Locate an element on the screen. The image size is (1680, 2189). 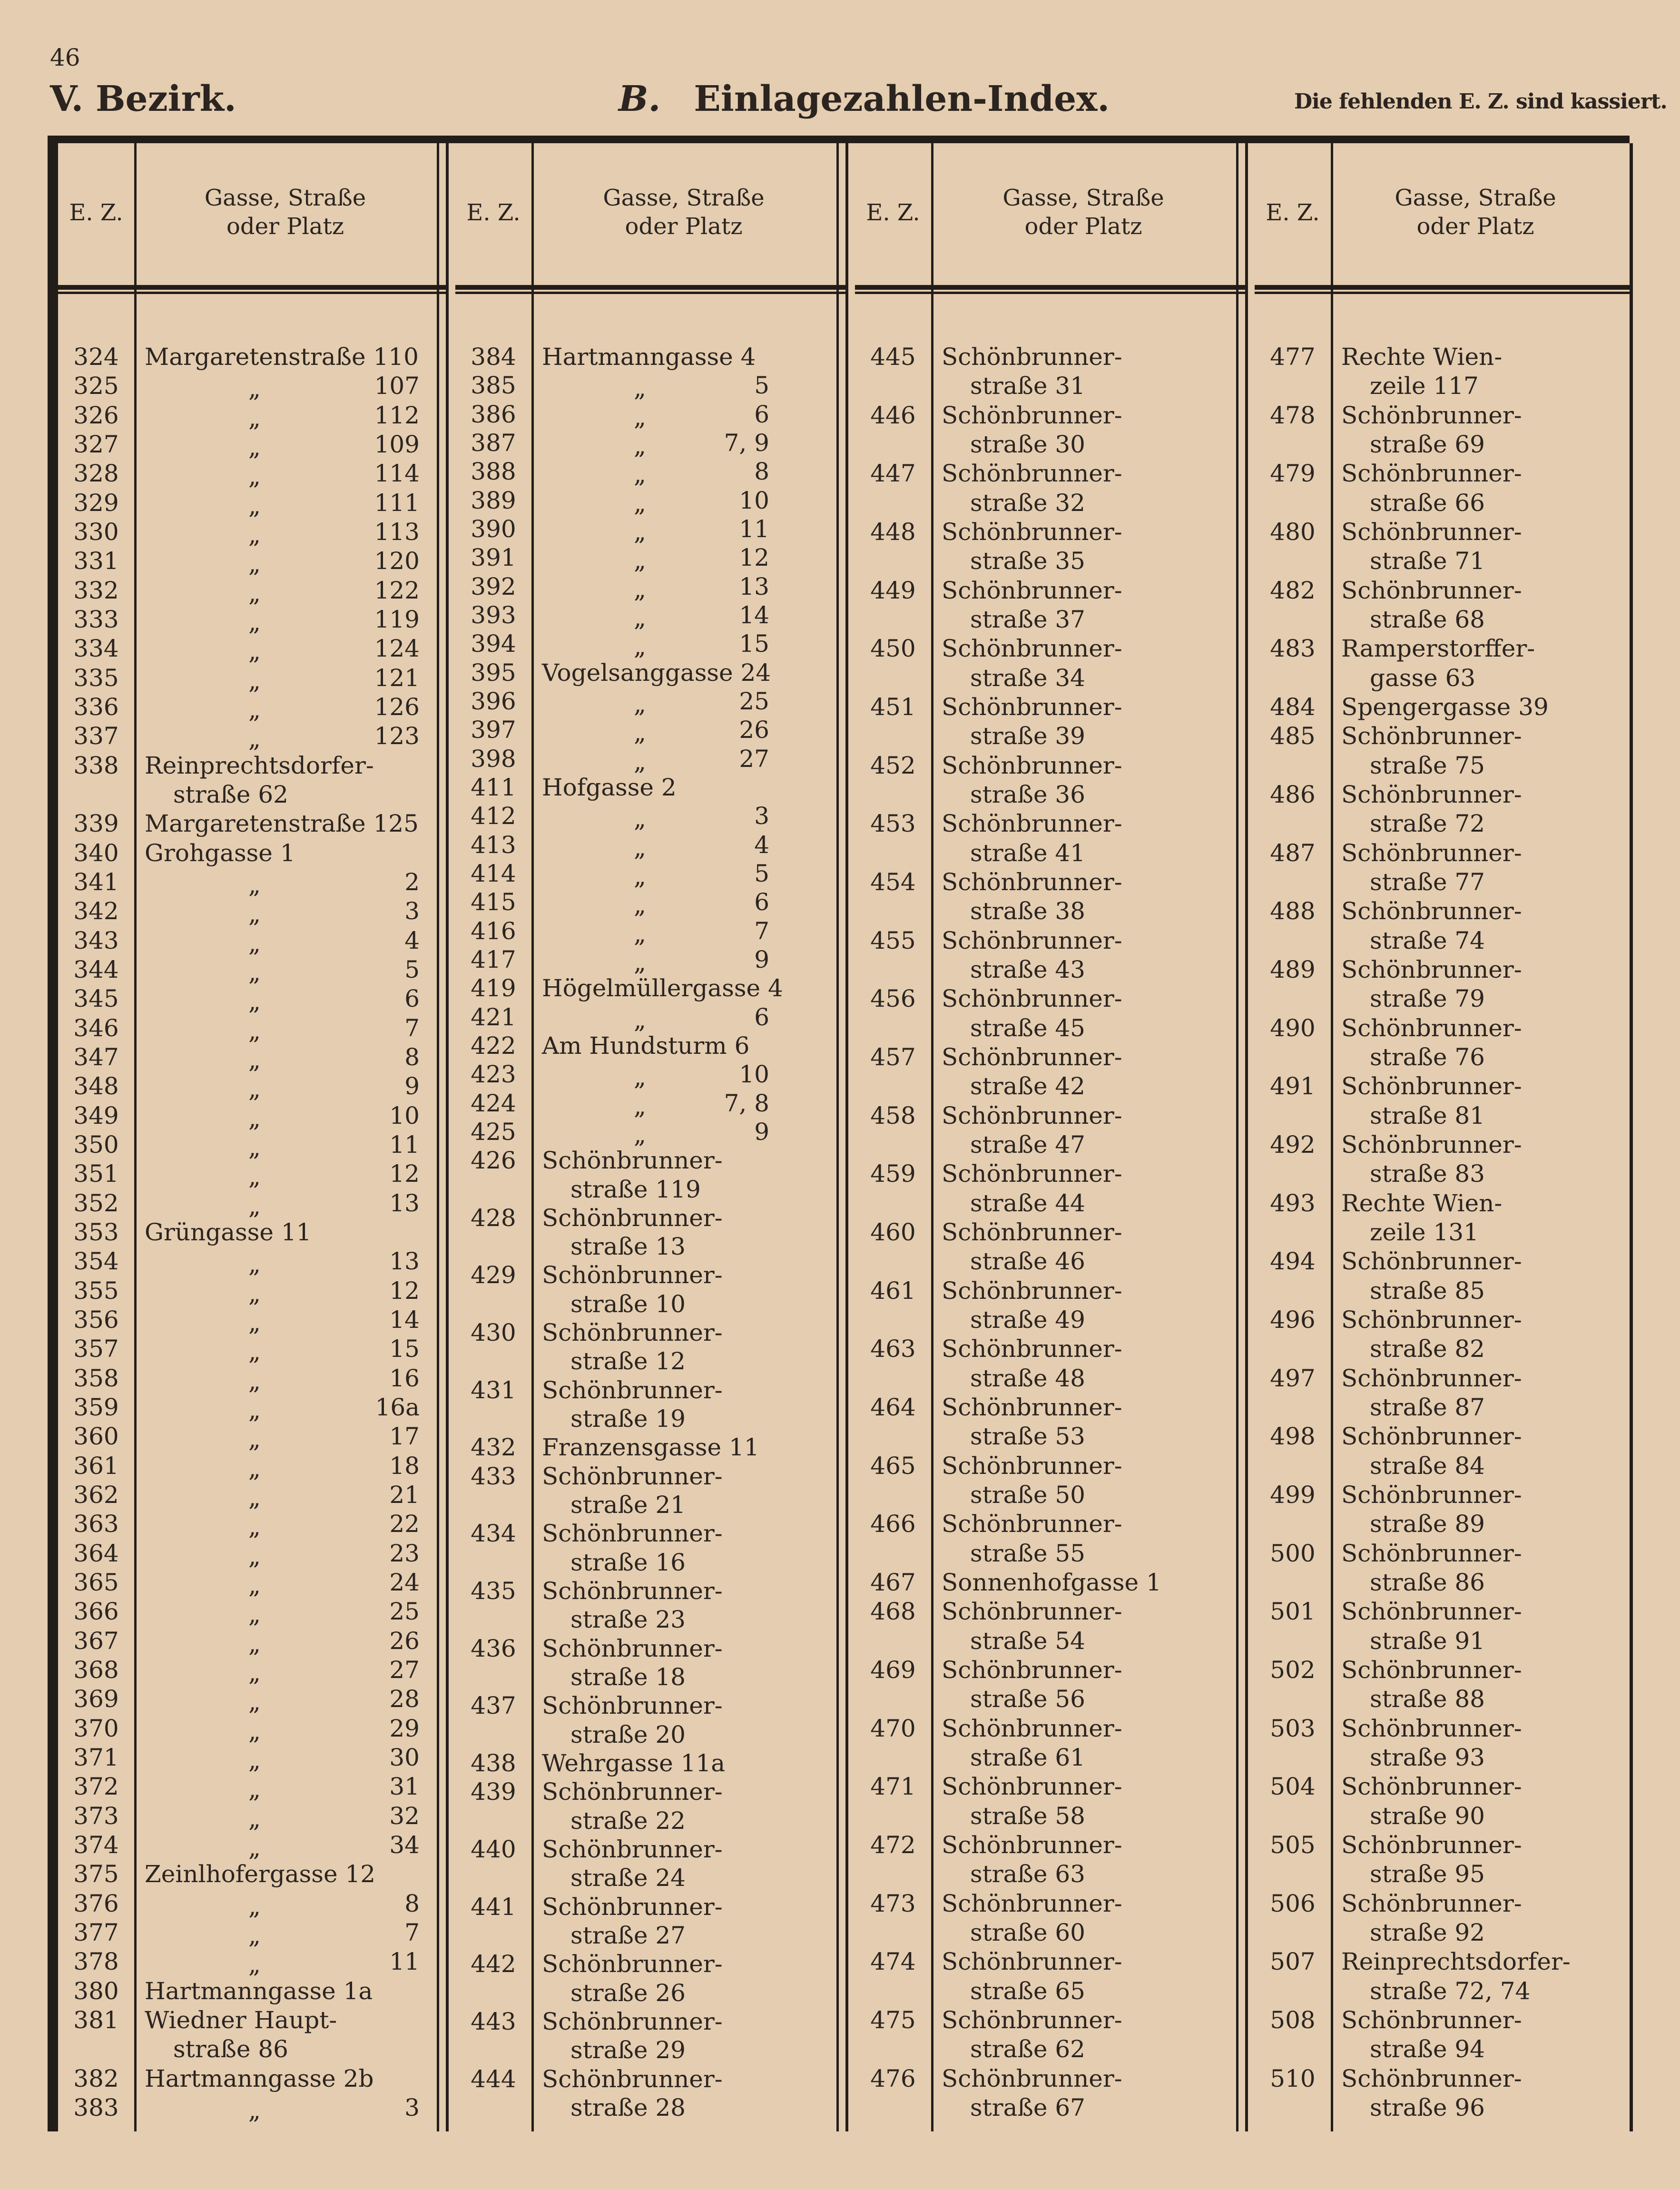
street-name: straße 72, 74 is located at coordinates (1450, 1991).